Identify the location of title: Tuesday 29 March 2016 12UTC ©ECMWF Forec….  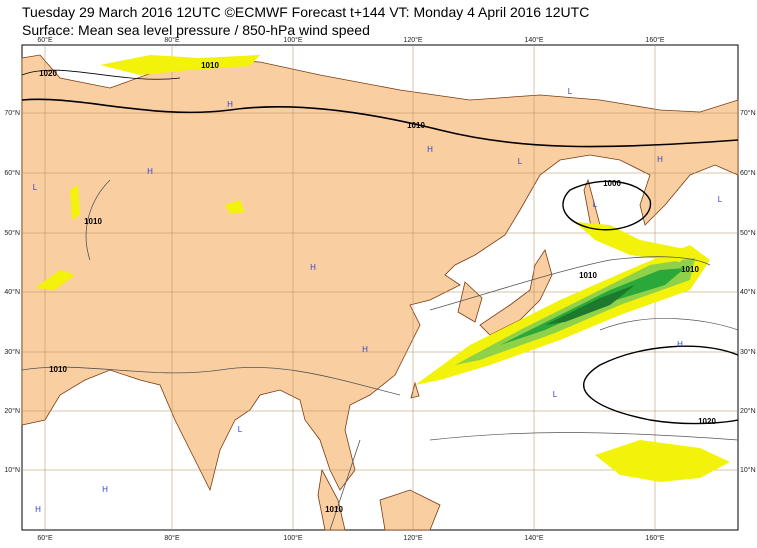
(306, 12).